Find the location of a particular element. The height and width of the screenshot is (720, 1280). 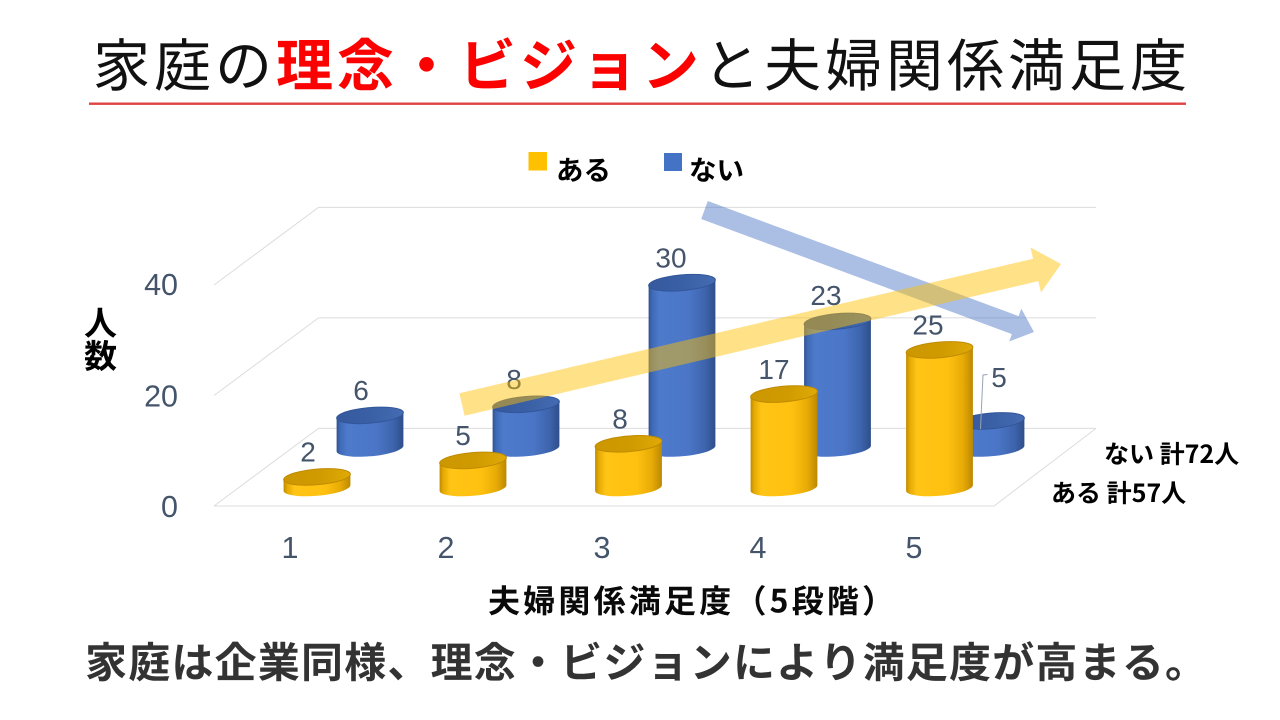

svg-text: 1 is located at coordinates (290, 548).